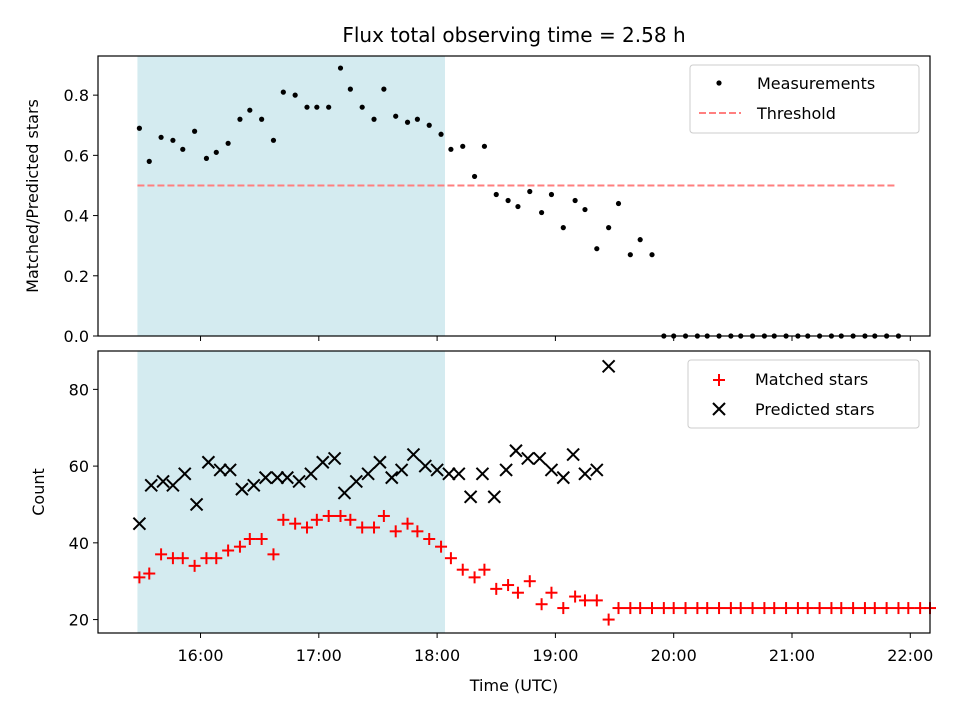 The width and height of the screenshot is (960, 720). Describe the element at coordinates (83, 505) in the screenshot. I see `counts-y-ticks: 20 40 60 80` at that location.